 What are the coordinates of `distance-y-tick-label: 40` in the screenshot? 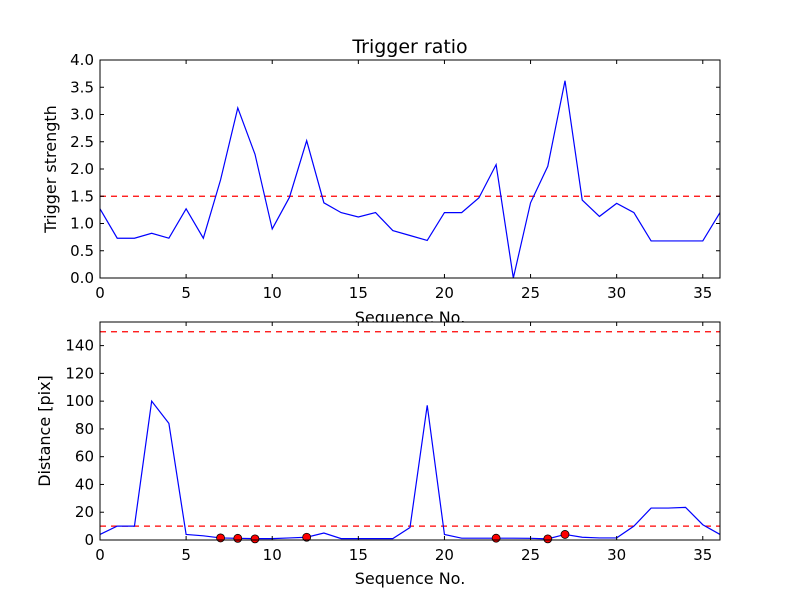 It's located at (84, 484).